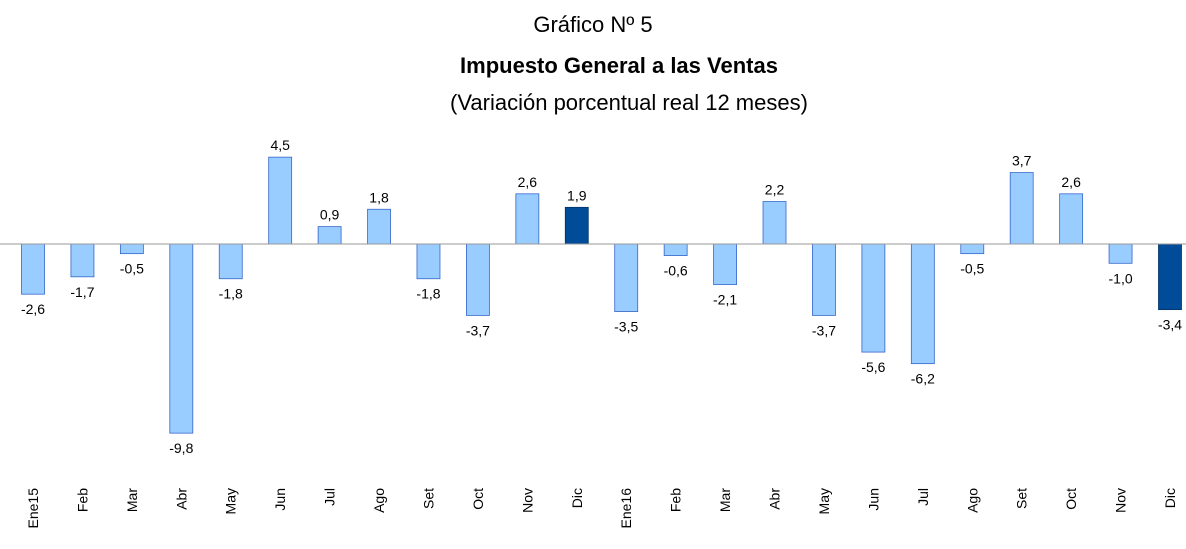 The image size is (1186, 549). What do you see at coordinates (330, 215) in the screenshot?
I see `value-label: 0,9` at bounding box center [330, 215].